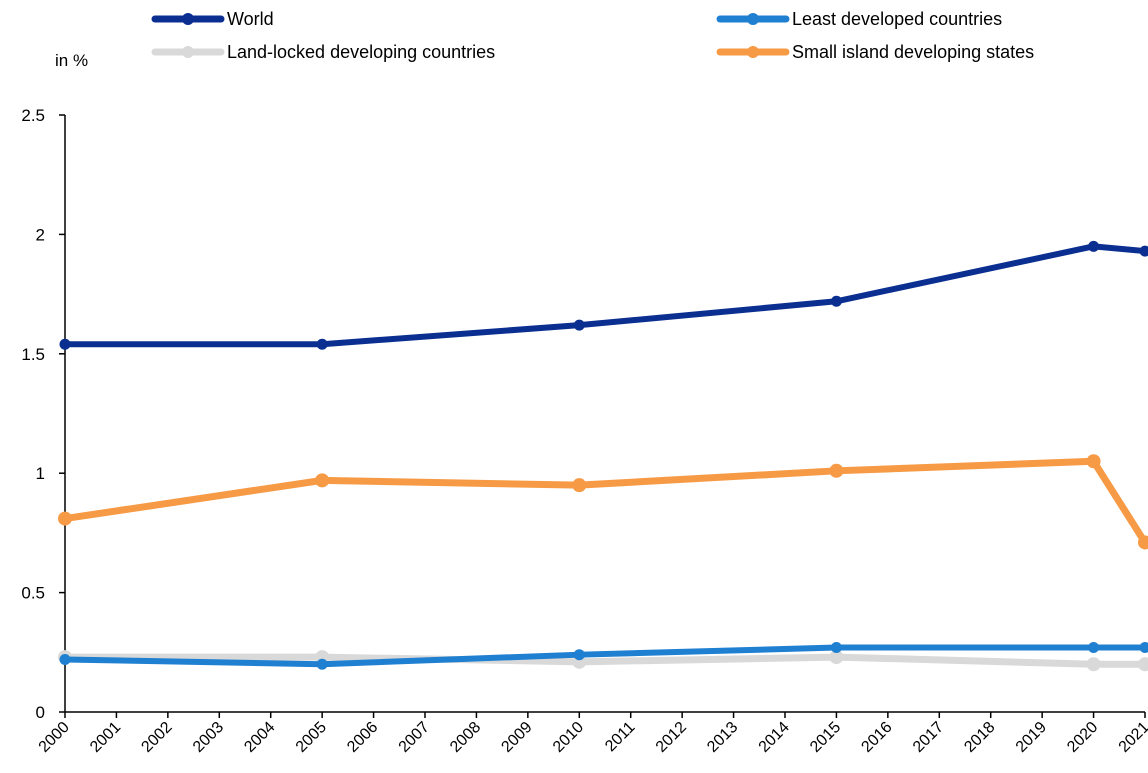  Describe the element at coordinates (40, 712) in the screenshot. I see `y-tick-label: 0` at that location.